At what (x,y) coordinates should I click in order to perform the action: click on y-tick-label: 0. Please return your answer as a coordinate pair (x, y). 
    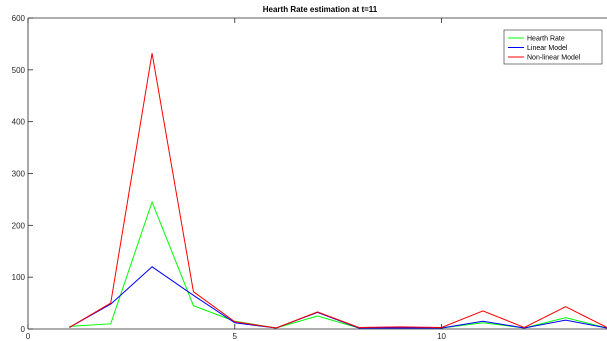
    Looking at the image, I should click on (23, 329).